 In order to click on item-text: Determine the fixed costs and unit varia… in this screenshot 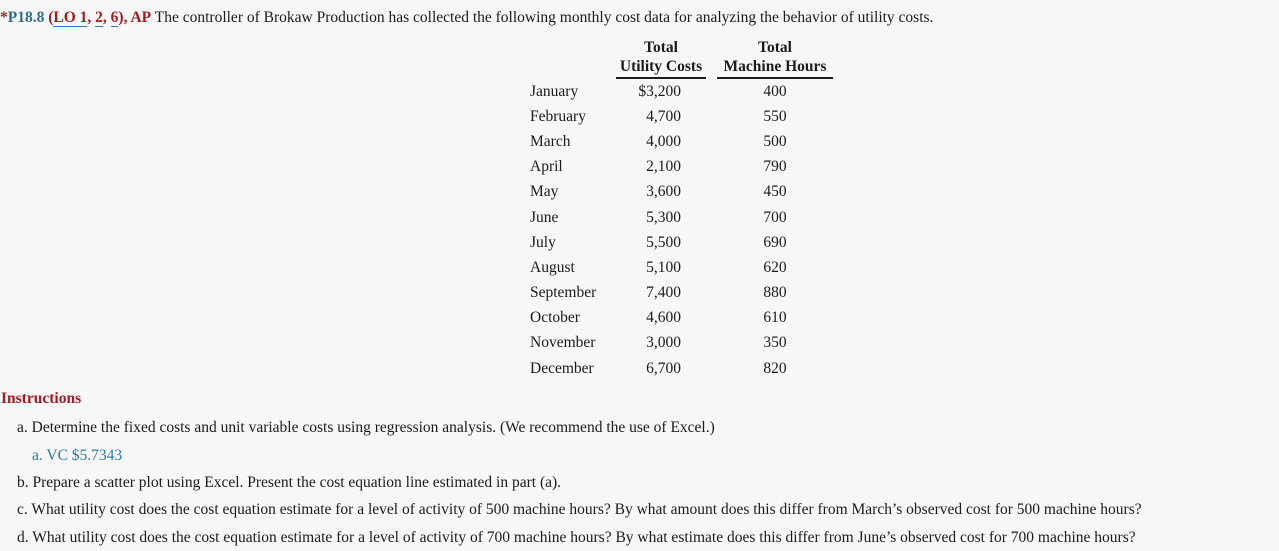, I will do `click(373, 428)`.